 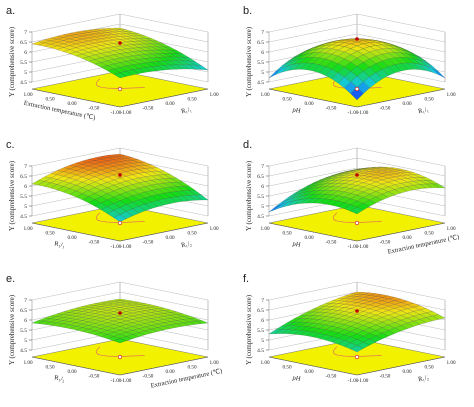 I want to click on panel-label: e., so click(x=10, y=279).